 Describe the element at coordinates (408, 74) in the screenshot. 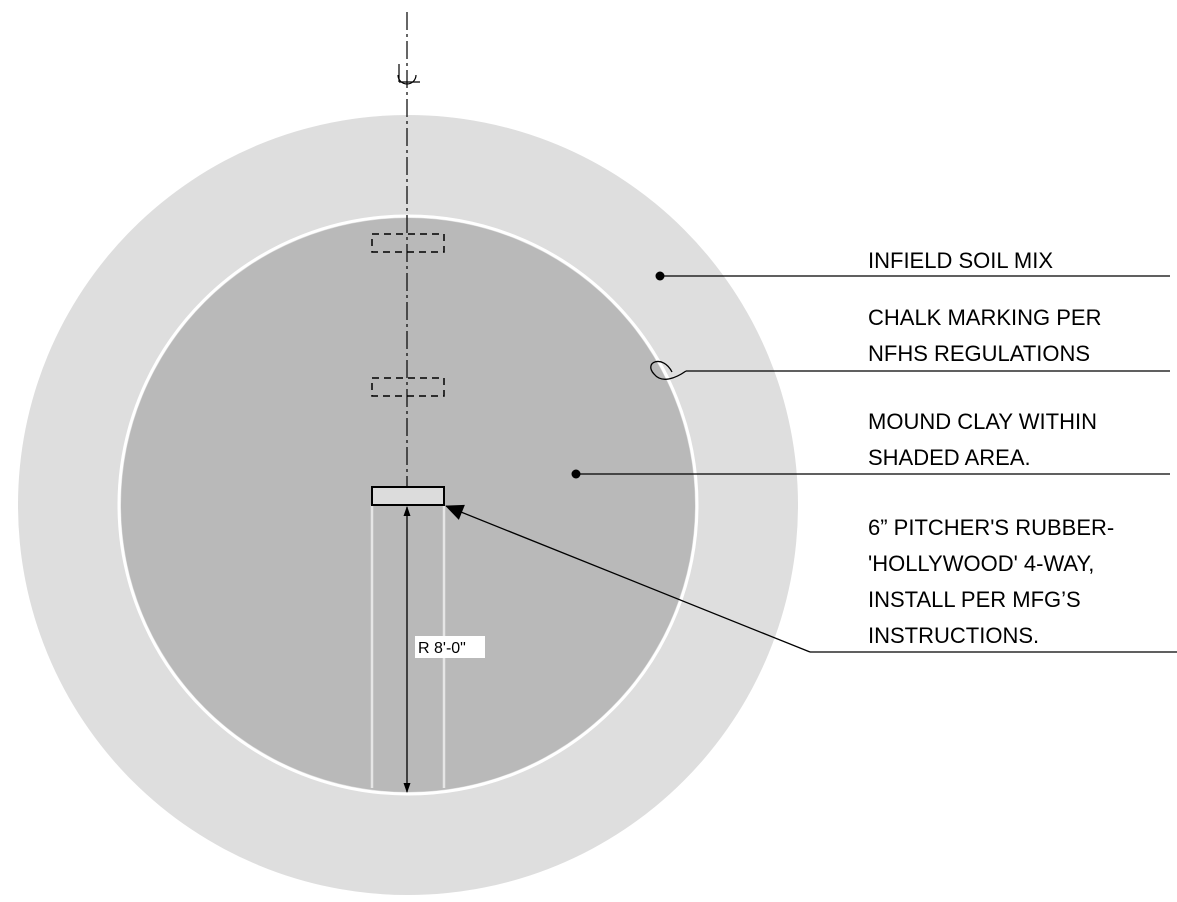

I see `centerline-symbol` at that location.